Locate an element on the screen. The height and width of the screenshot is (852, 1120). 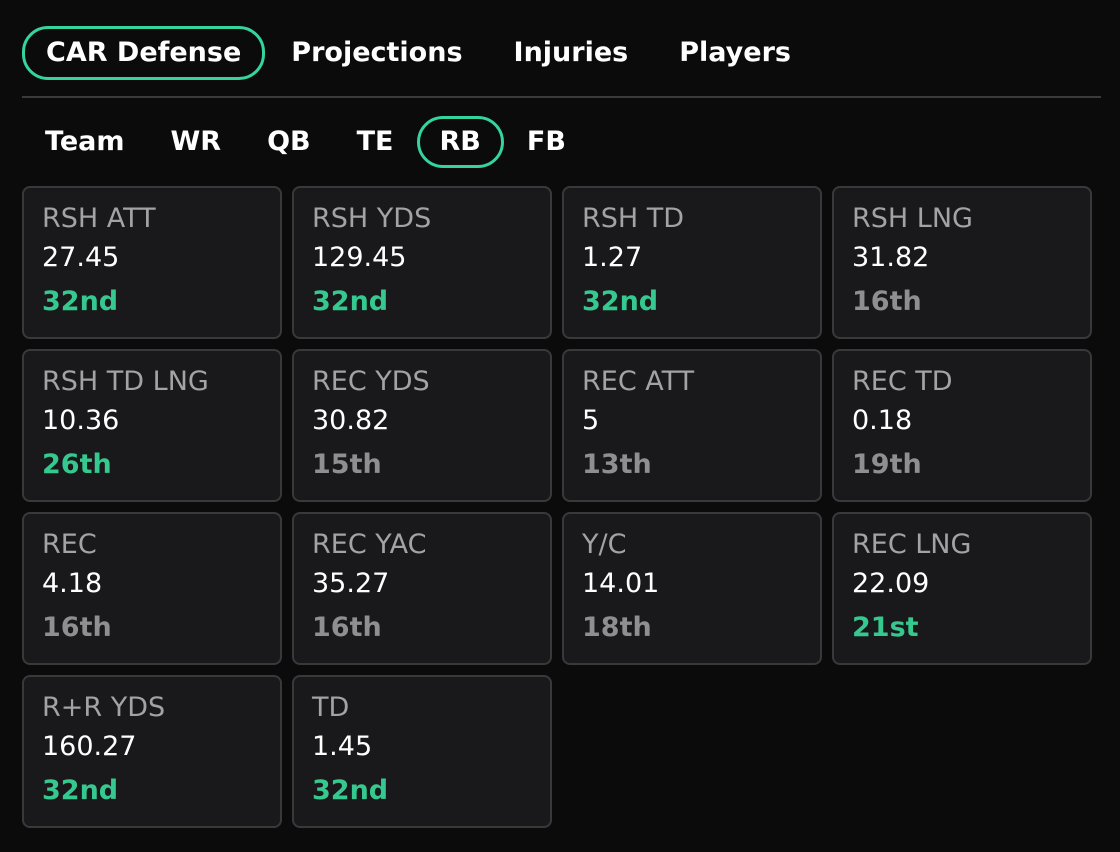
stat-value: 27.45 is located at coordinates (81, 257).